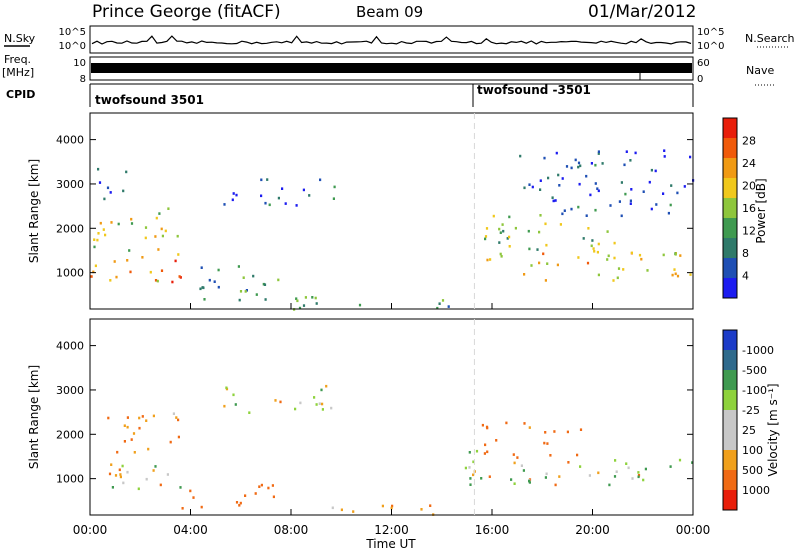  What do you see at coordinates (186, 12) in the screenshot?
I see `station-title: Prince George (fitACF)` at bounding box center [186, 12].